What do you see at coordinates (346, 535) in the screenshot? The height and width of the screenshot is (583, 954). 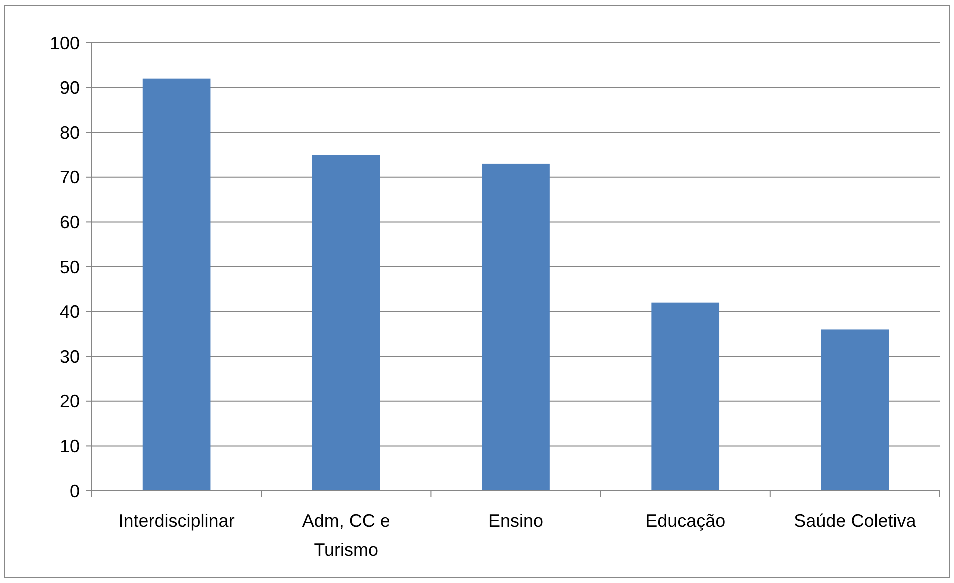 I see `x-tick-label: Adm, CC e Turismo` at bounding box center [346, 535].